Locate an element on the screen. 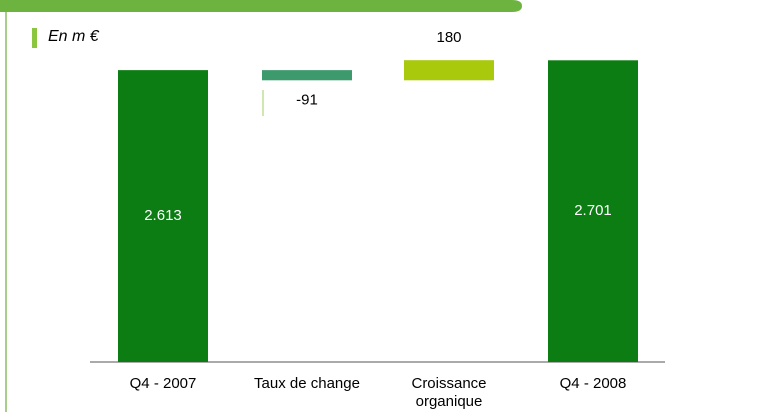  x-tick-label: Q4 - 2008 is located at coordinates (593, 383).